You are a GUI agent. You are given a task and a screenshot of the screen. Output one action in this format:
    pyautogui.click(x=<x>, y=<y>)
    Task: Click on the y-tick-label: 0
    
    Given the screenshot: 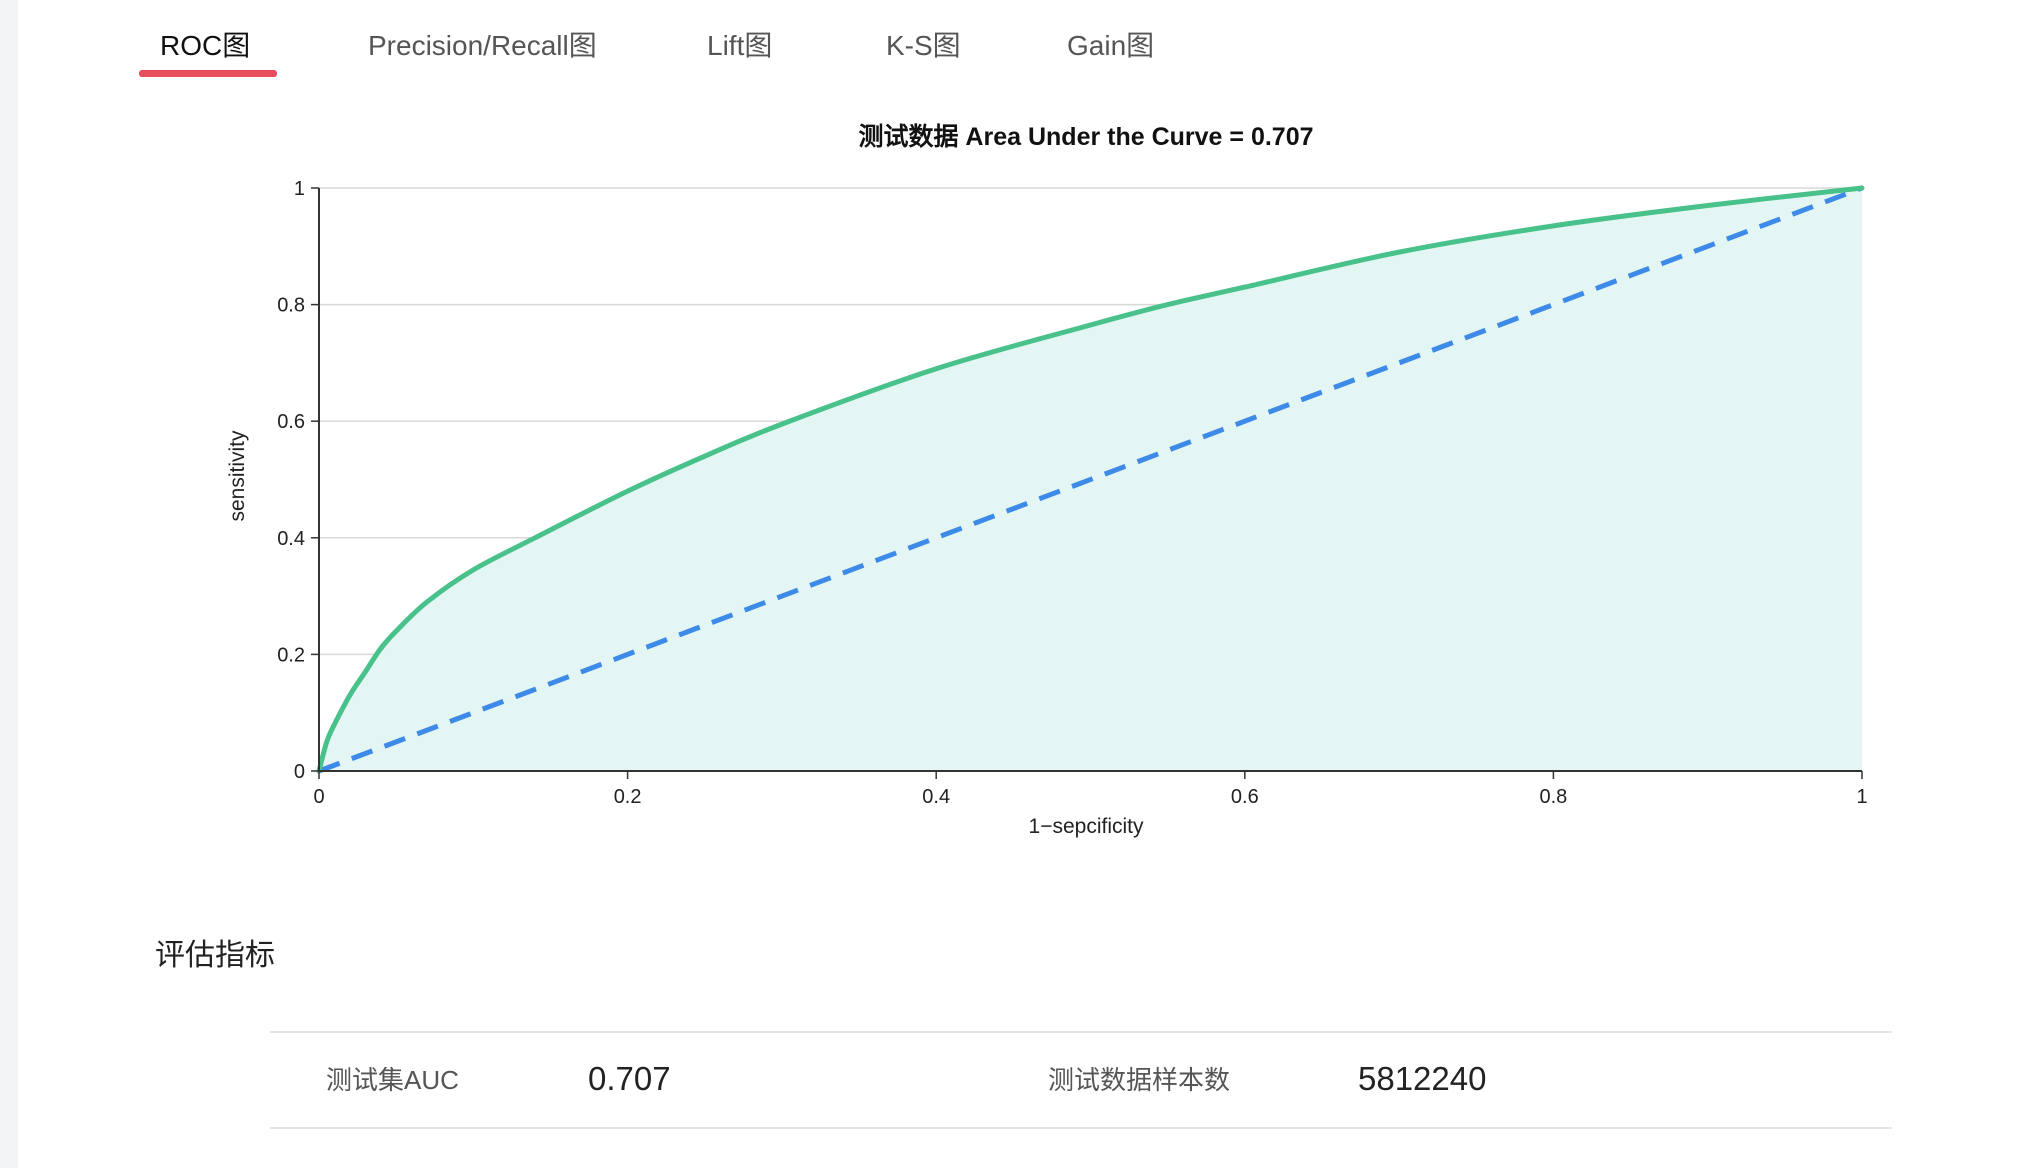 What is the action you would take?
    pyautogui.click(x=299, y=772)
    